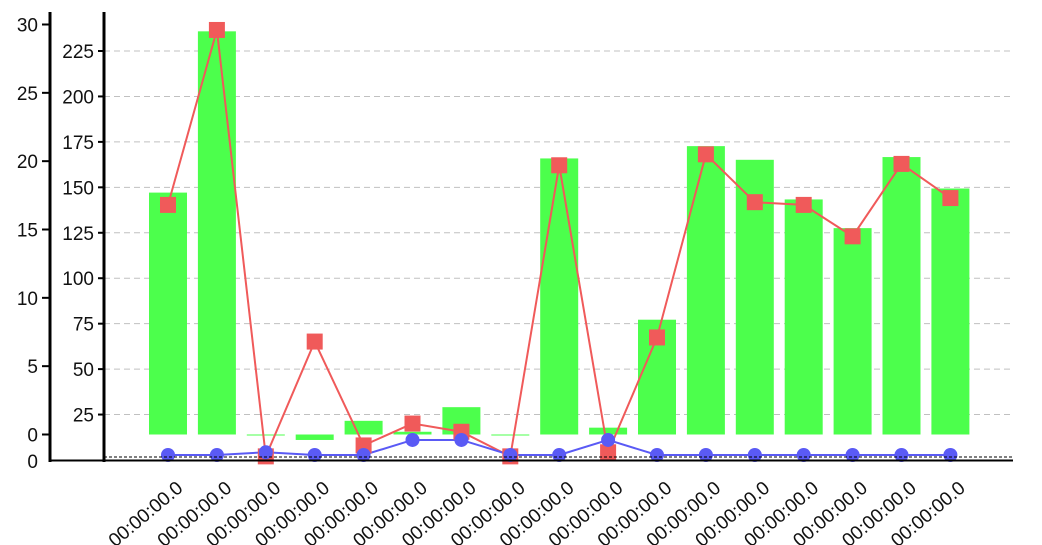  I want to click on right-tick-label: 125, so click(78, 234).